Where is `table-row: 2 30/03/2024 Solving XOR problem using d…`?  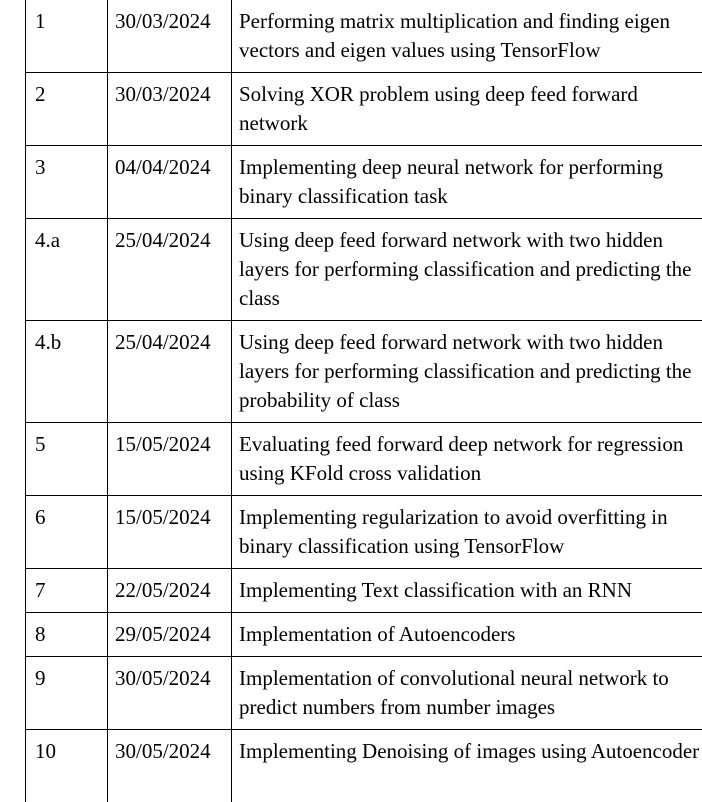
table-row: 2 30/03/2024 Solving XOR problem using d… is located at coordinates (364, 109).